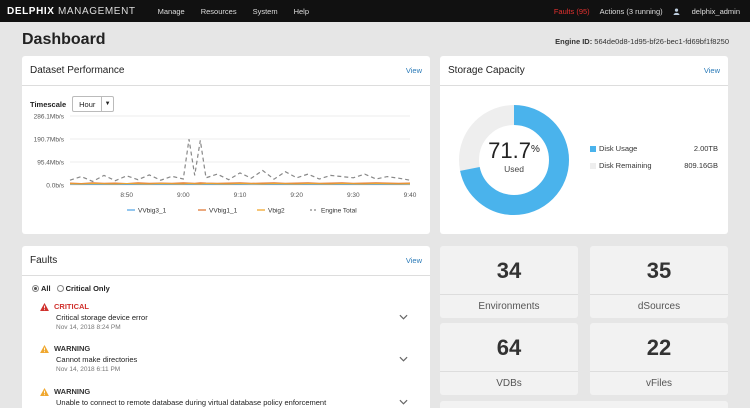 Image resolution: width=750 pixels, height=408 pixels. I want to click on fault-date: Nov 14, 2018 8:24 PM, so click(88, 327).